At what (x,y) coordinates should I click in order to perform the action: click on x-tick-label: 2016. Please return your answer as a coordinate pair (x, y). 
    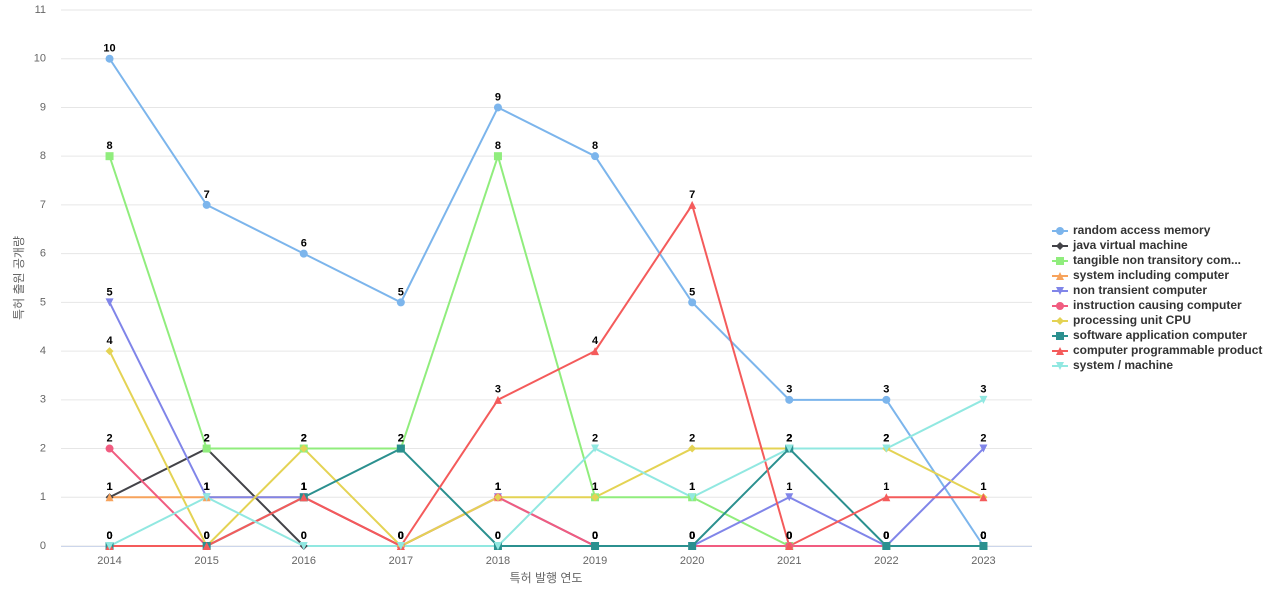
    Looking at the image, I should click on (304, 561).